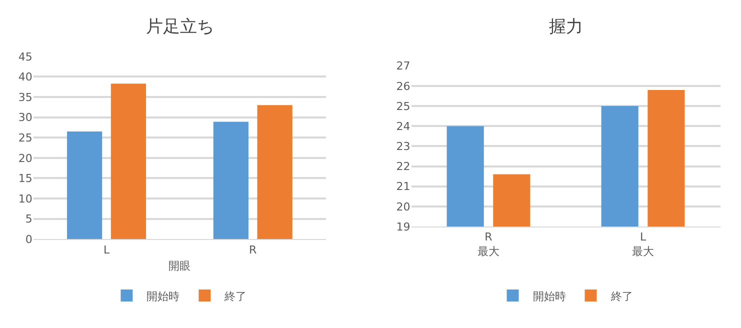  What do you see at coordinates (28, 219) in the screenshot?
I see `y-tick-label: 5` at bounding box center [28, 219].